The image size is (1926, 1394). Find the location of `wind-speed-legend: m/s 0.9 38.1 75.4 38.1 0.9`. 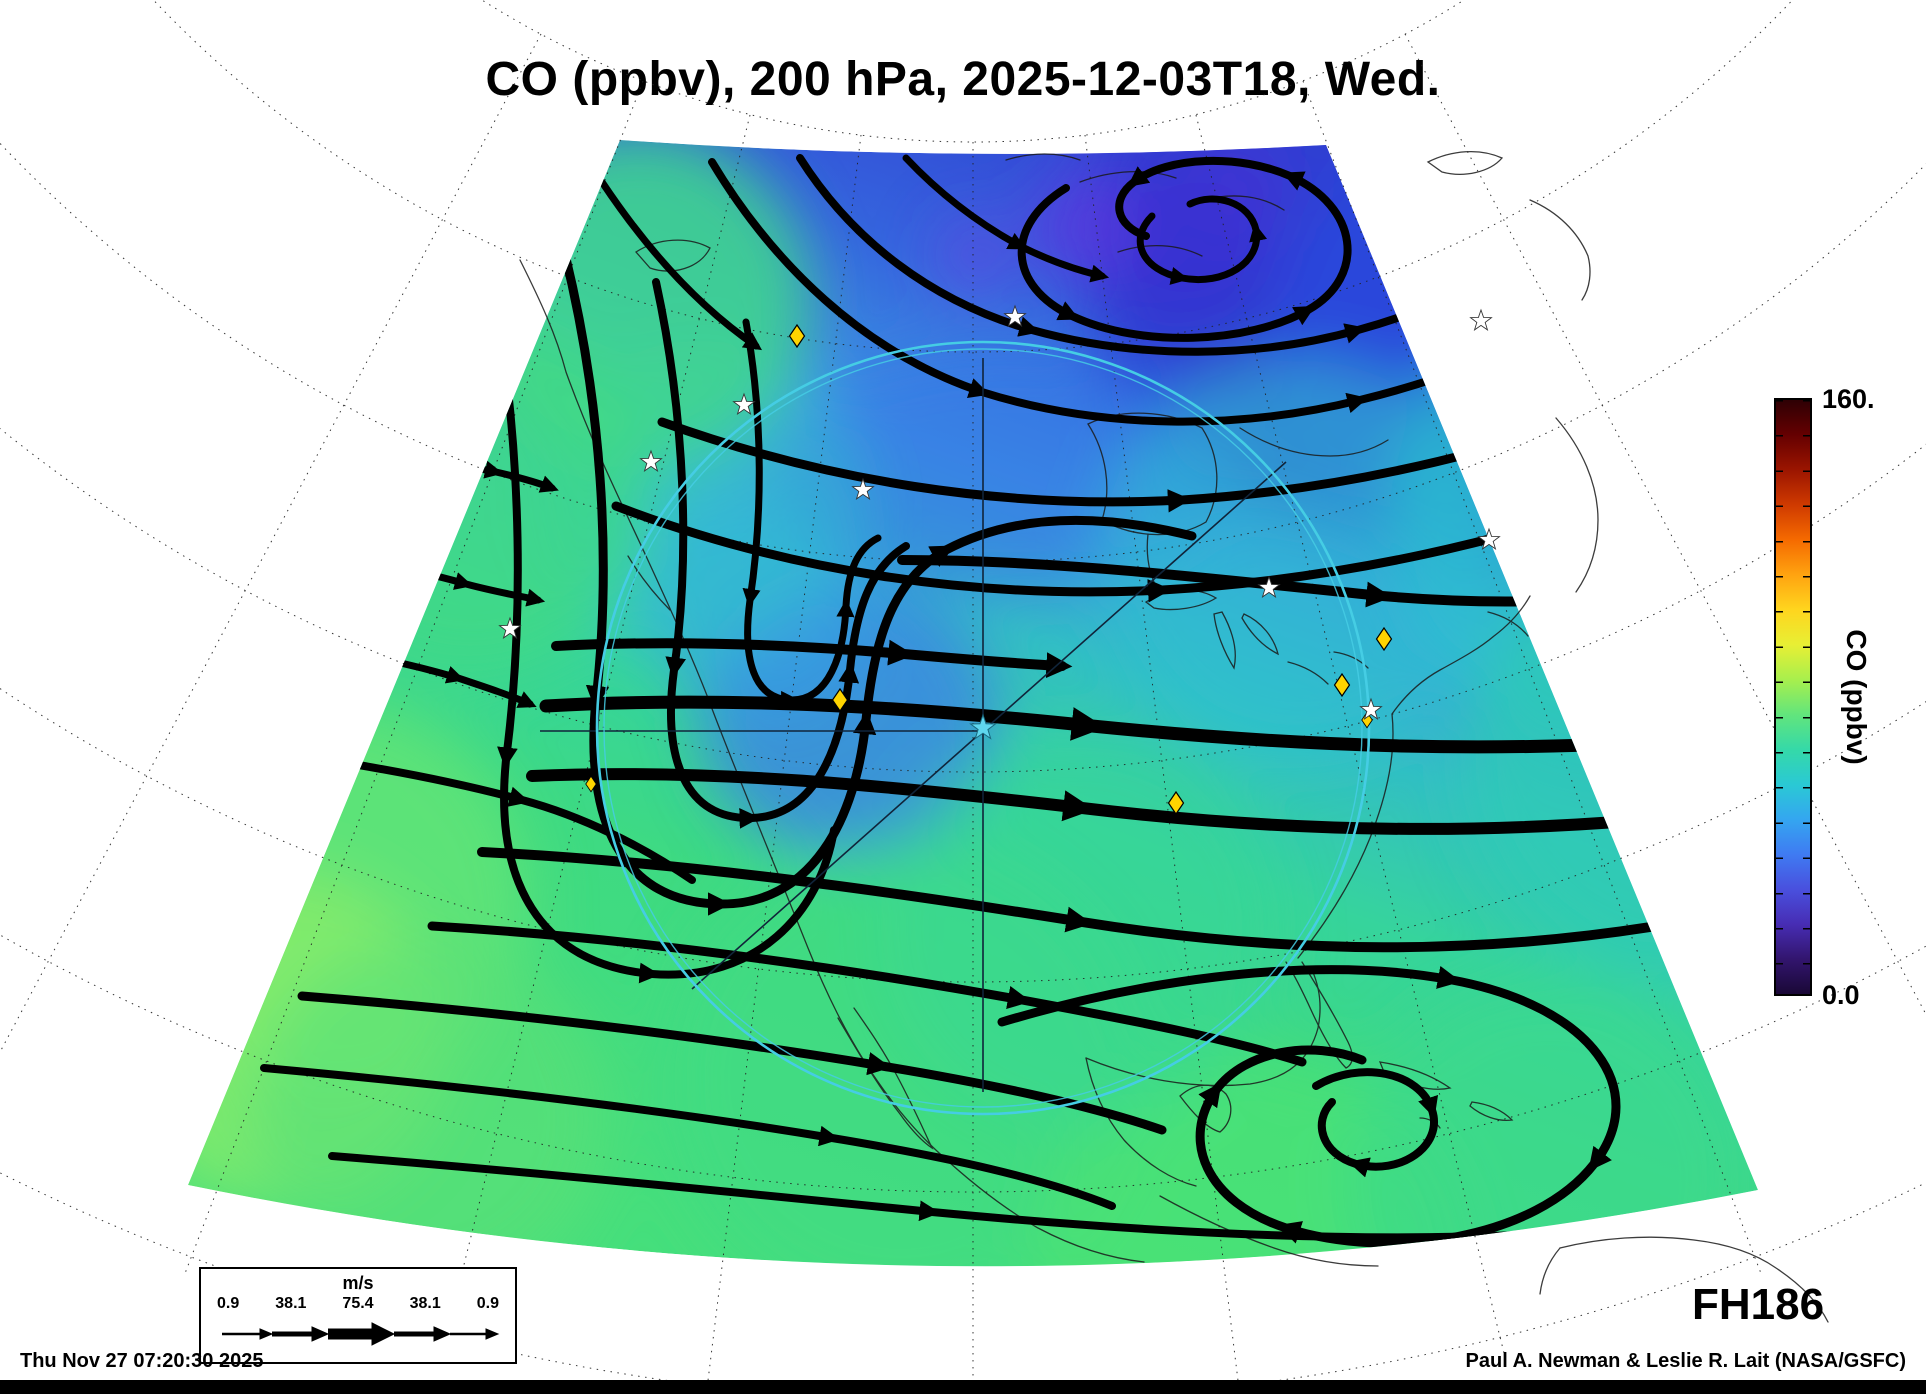

wind-speed-legend: m/s 0.9 38.1 75.4 38.1 0.9 is located at coordinates (358, 1315).